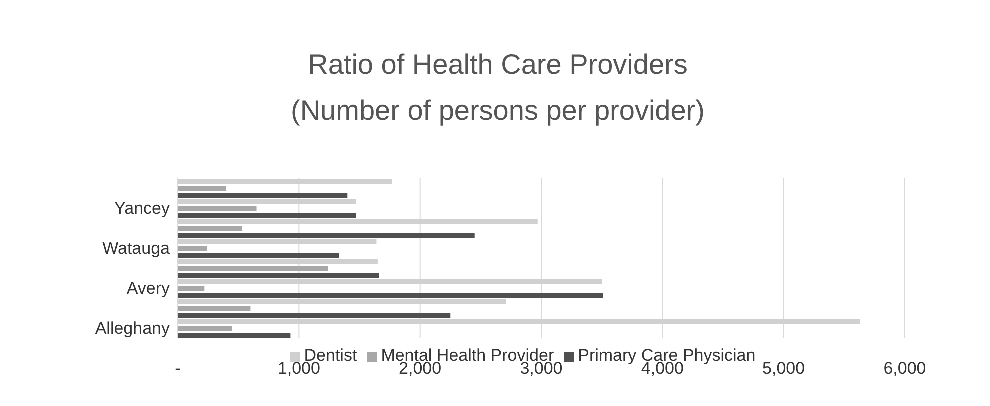 This screenshot has width=990, height=406. What do you see at coordinates (148, 288) in the screenshot?
I see `y-tick-label: Avery` at bounding box center [148, 288].